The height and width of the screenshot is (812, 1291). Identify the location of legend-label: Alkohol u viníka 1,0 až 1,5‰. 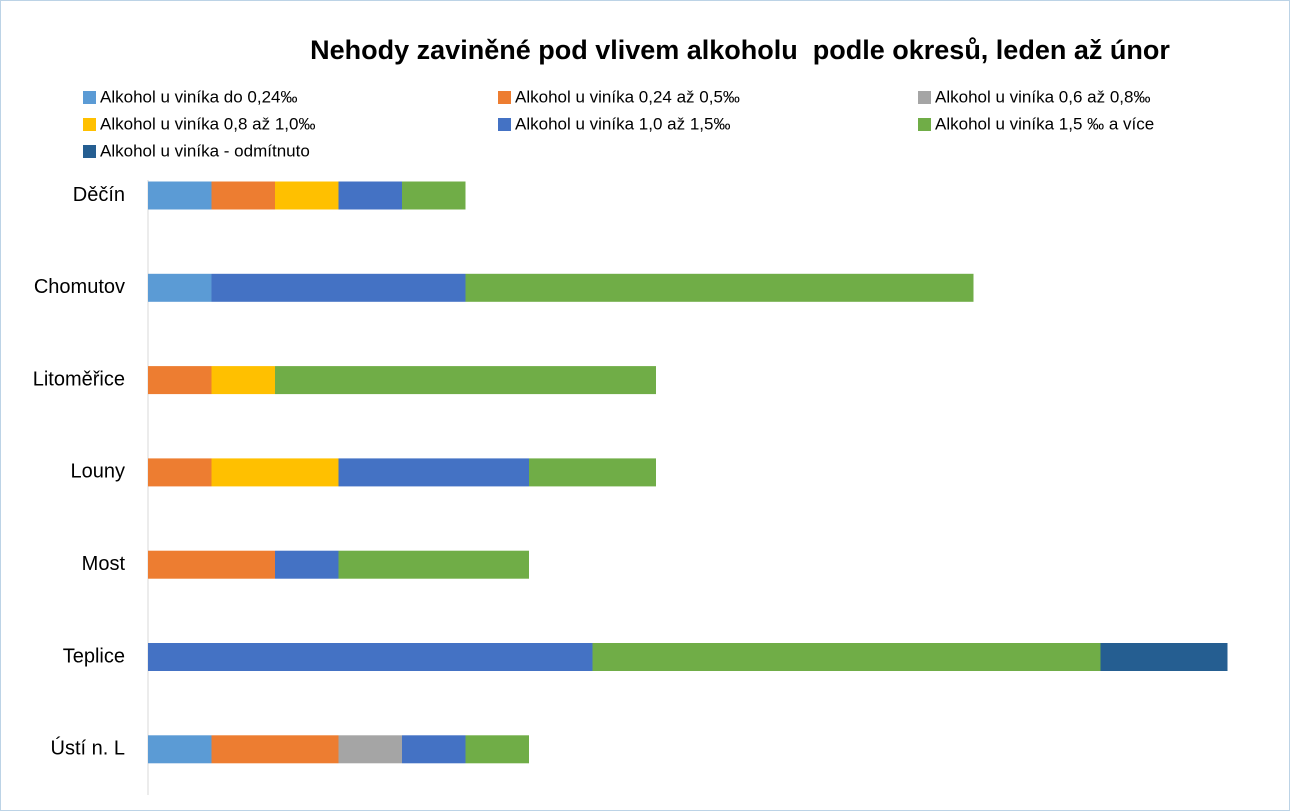
(622, 123).